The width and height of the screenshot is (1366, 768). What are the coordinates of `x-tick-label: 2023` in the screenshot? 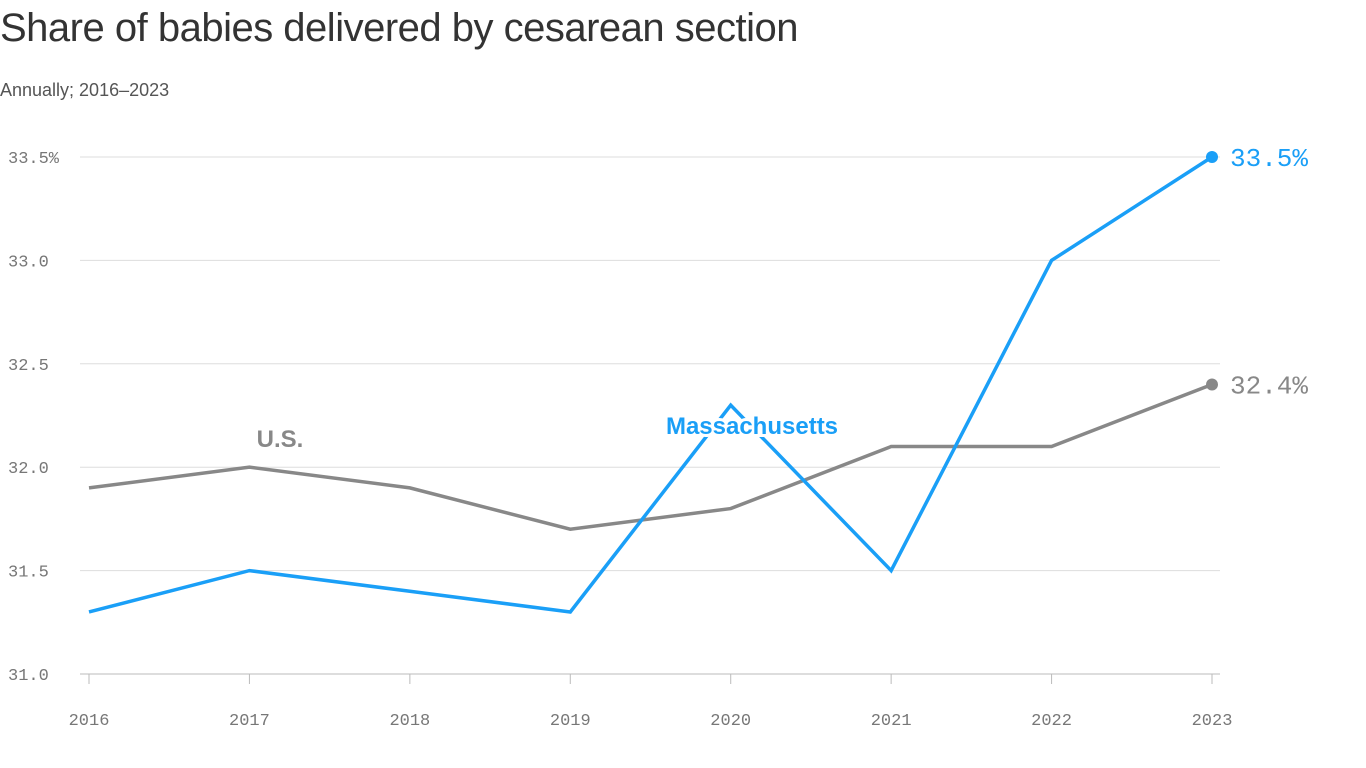 It's located at (1212, 721).